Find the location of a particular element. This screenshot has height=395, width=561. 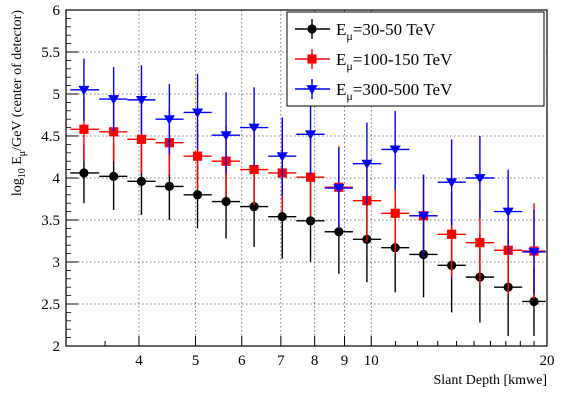

legend-entry-2: Eμ=100-150 TeV is located at coordinates (374, 61).